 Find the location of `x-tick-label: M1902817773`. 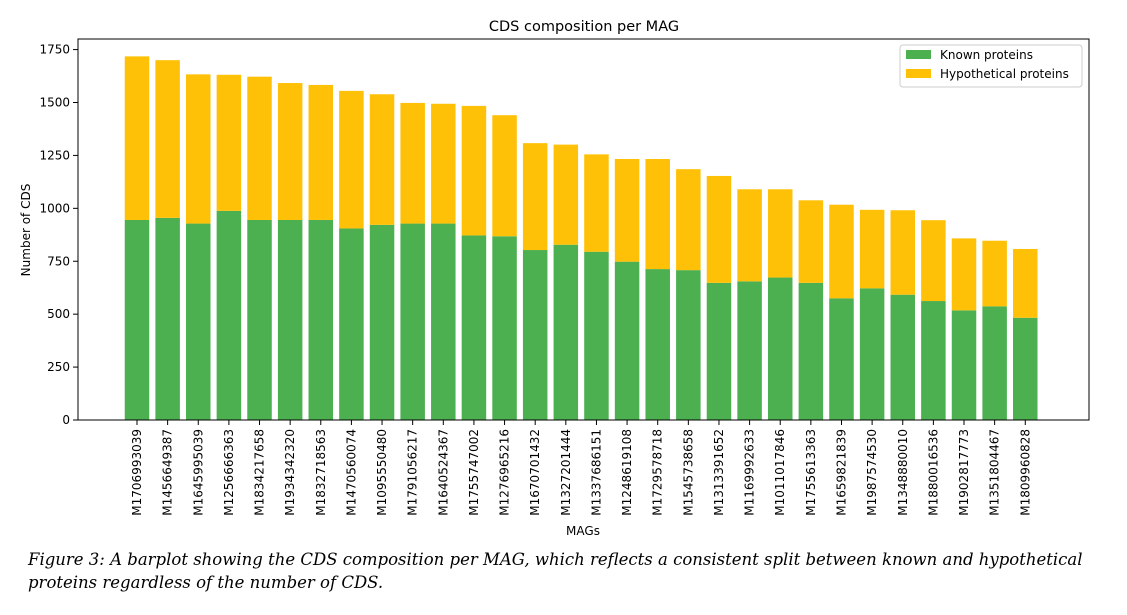

x-tick-label: M1902817773 is located at coordinates (964, 472).